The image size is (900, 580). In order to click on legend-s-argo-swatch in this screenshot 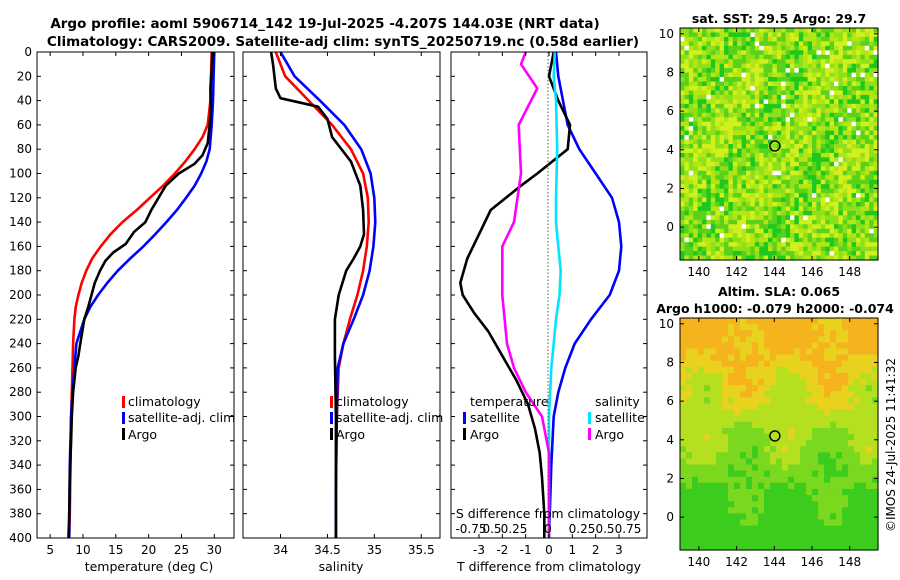, I will do `click(589, 434)`.